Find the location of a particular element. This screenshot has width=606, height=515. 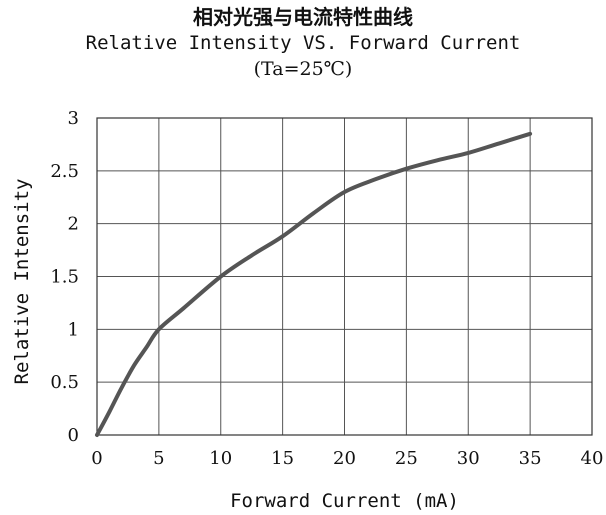

y-tick-label: 2.5 is located at coordinates (64, 171).